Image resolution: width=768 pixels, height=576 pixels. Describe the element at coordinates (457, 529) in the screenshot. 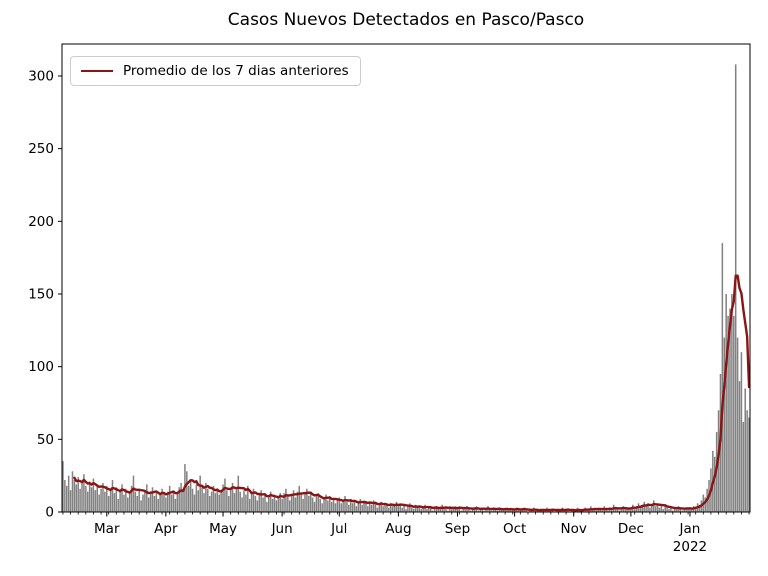

I see `x-tick-label: Sep` at that location.